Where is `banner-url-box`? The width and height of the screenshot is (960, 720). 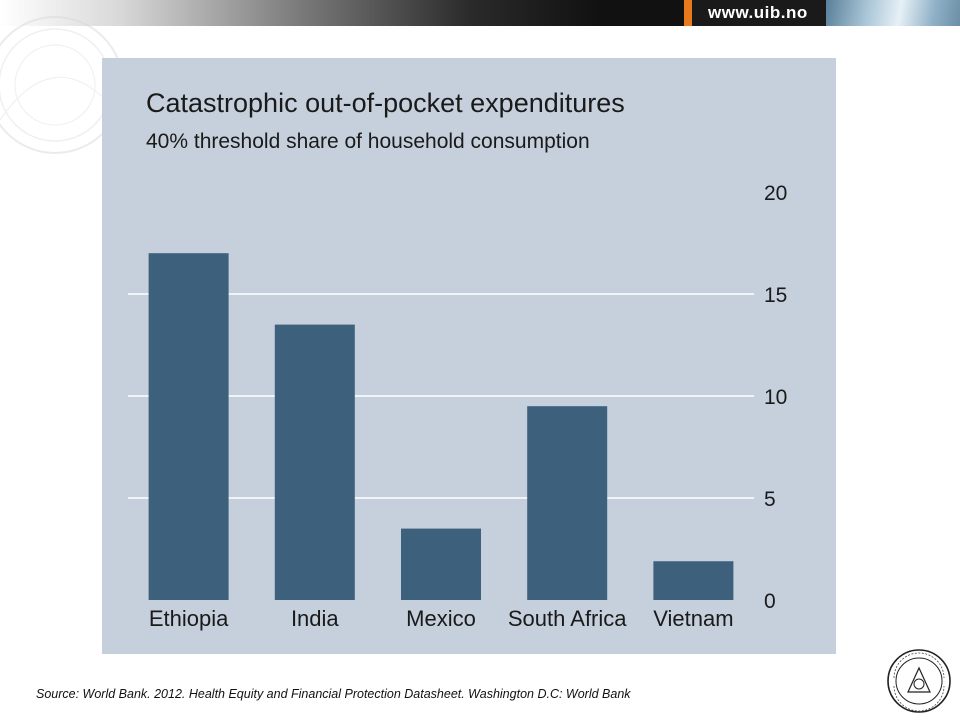 banner-url-box is located at coordinates (759, 13).